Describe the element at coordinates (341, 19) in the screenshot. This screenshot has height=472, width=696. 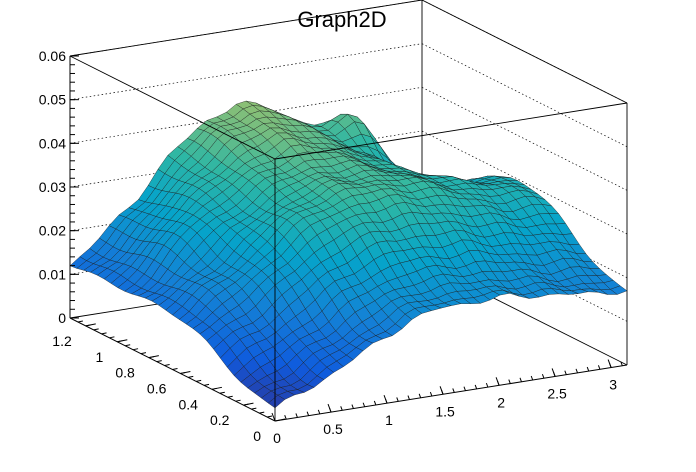
I see `chart-title: Graph2D` at that location.